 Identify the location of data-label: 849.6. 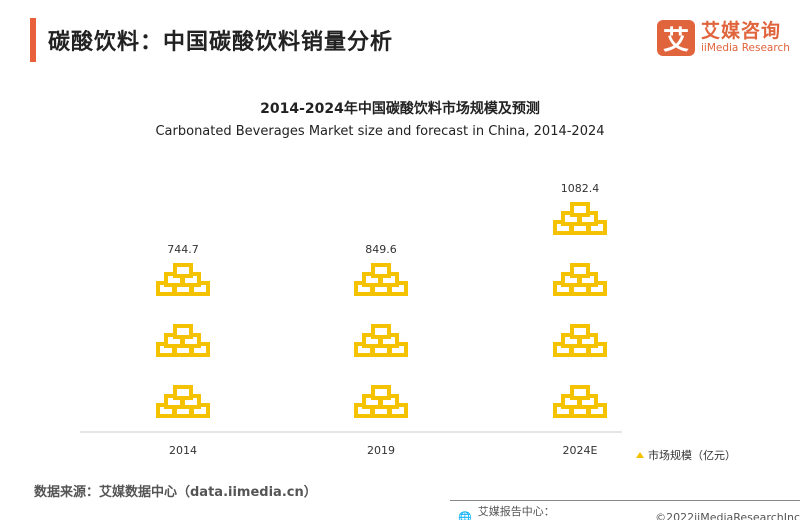
(381, 249).